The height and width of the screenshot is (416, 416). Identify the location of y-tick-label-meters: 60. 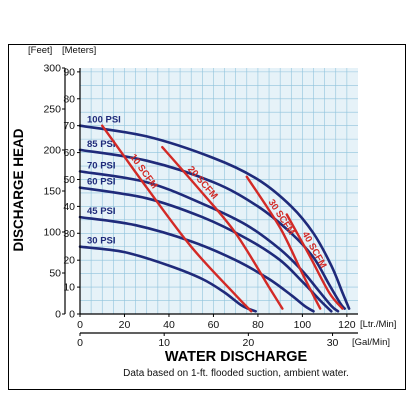
(69, 153).